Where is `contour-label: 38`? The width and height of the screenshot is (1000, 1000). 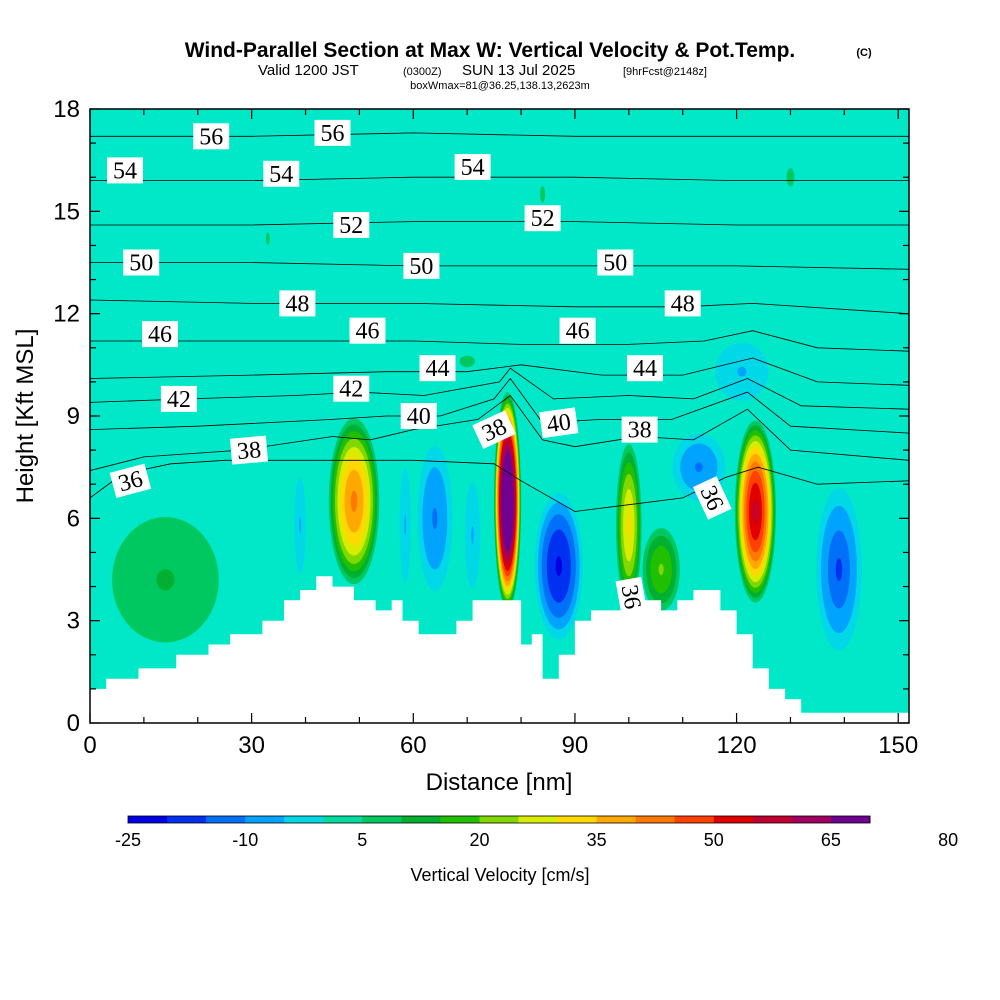 contour-label: 38 is located at coordinates (639, 430).